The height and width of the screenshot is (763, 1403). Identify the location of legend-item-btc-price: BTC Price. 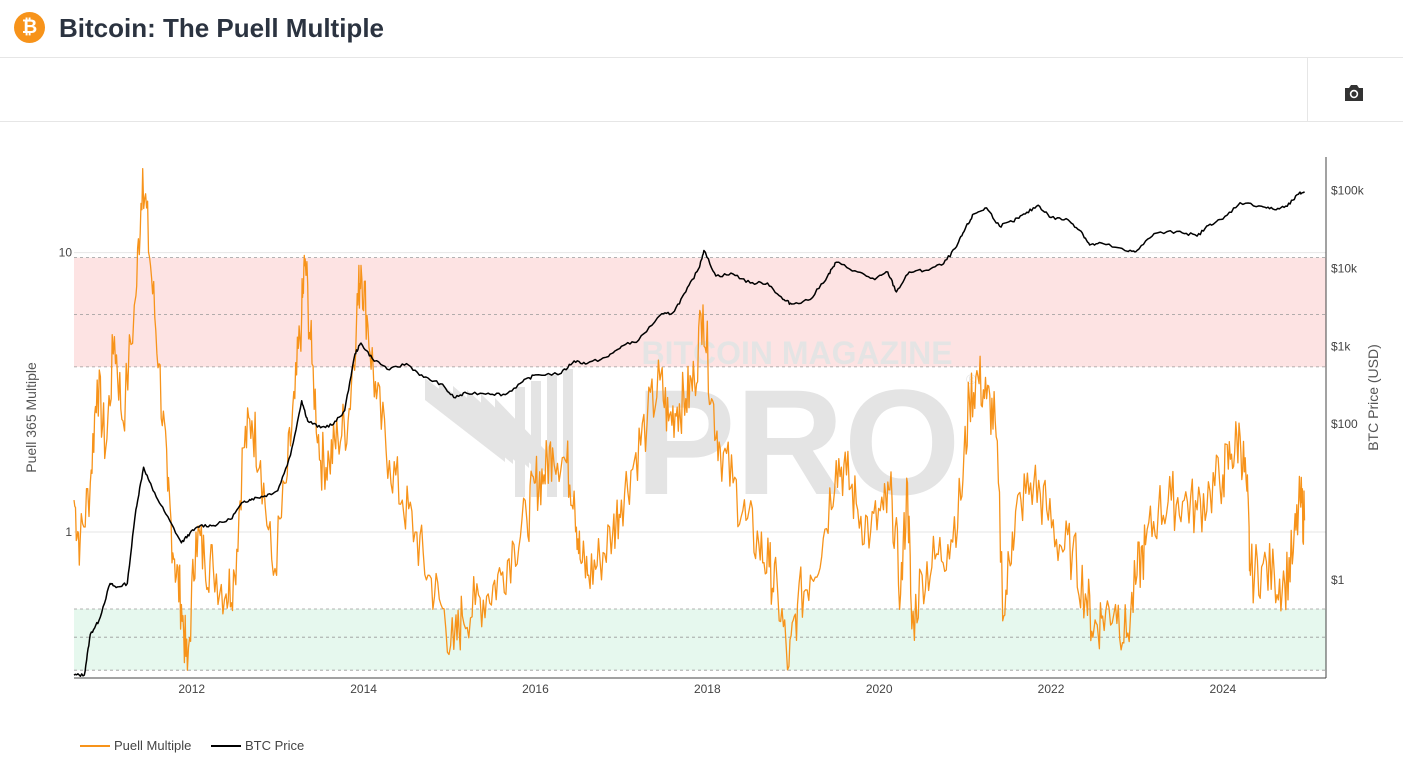
(257, 746).